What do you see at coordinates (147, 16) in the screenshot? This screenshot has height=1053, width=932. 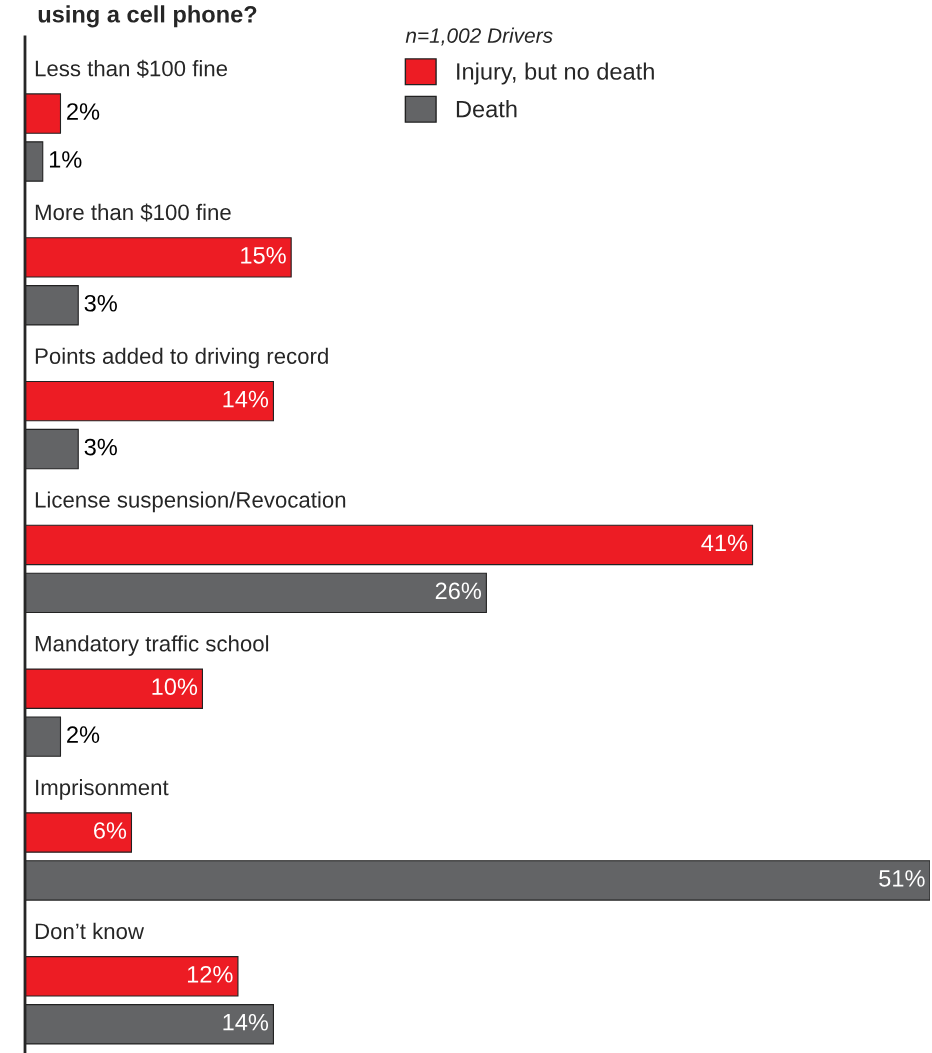 I see `chart-title: using a cell phone?` at bounding box center [147, 16].